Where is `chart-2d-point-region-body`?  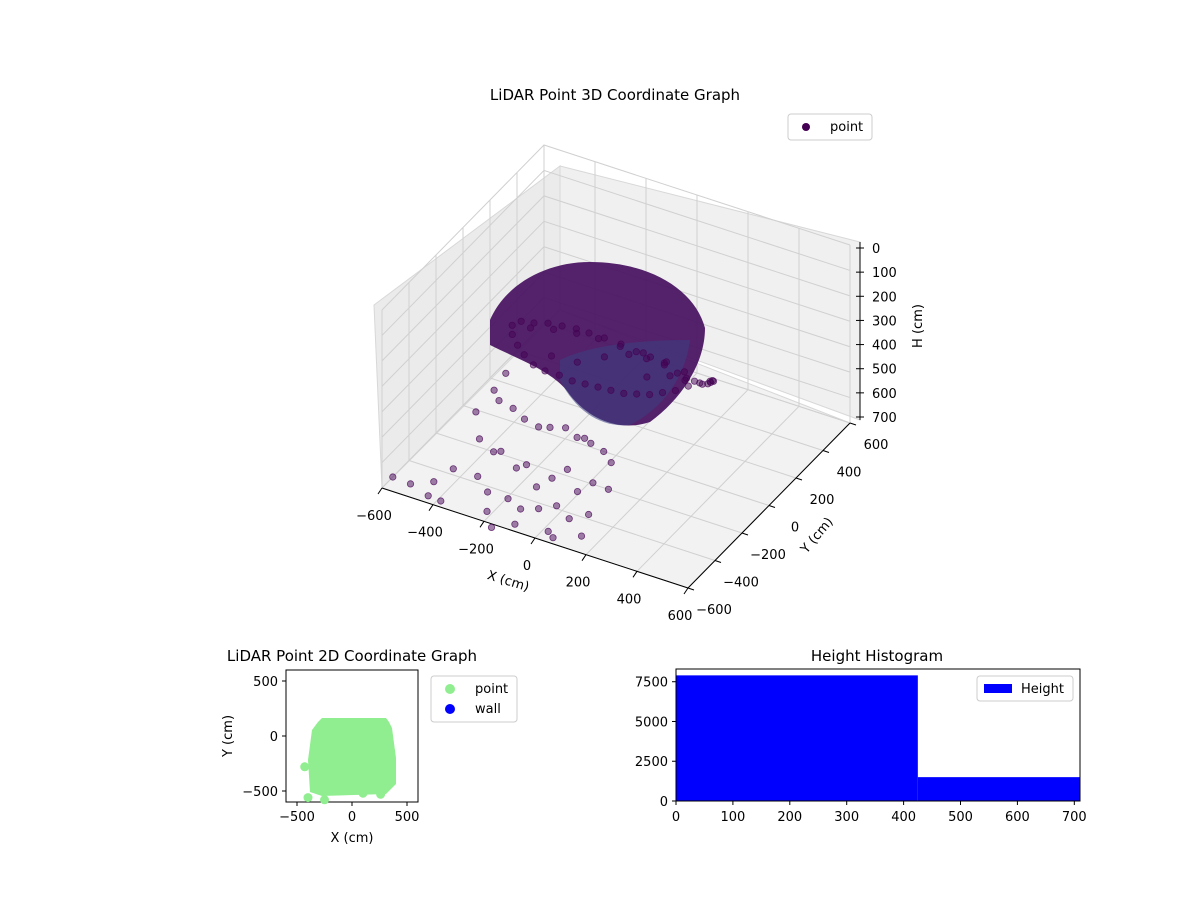
chart-2d-point-region-body is located at coordinates (352, 757).